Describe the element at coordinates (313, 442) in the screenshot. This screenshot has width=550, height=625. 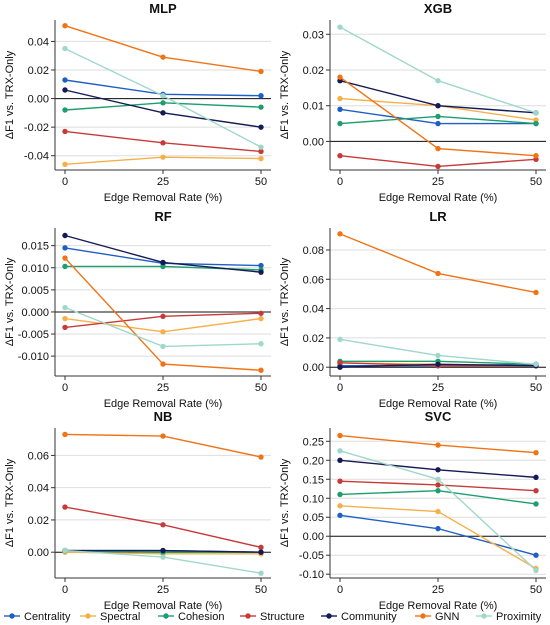
I see `y-tick-label: 0.25` at that location.